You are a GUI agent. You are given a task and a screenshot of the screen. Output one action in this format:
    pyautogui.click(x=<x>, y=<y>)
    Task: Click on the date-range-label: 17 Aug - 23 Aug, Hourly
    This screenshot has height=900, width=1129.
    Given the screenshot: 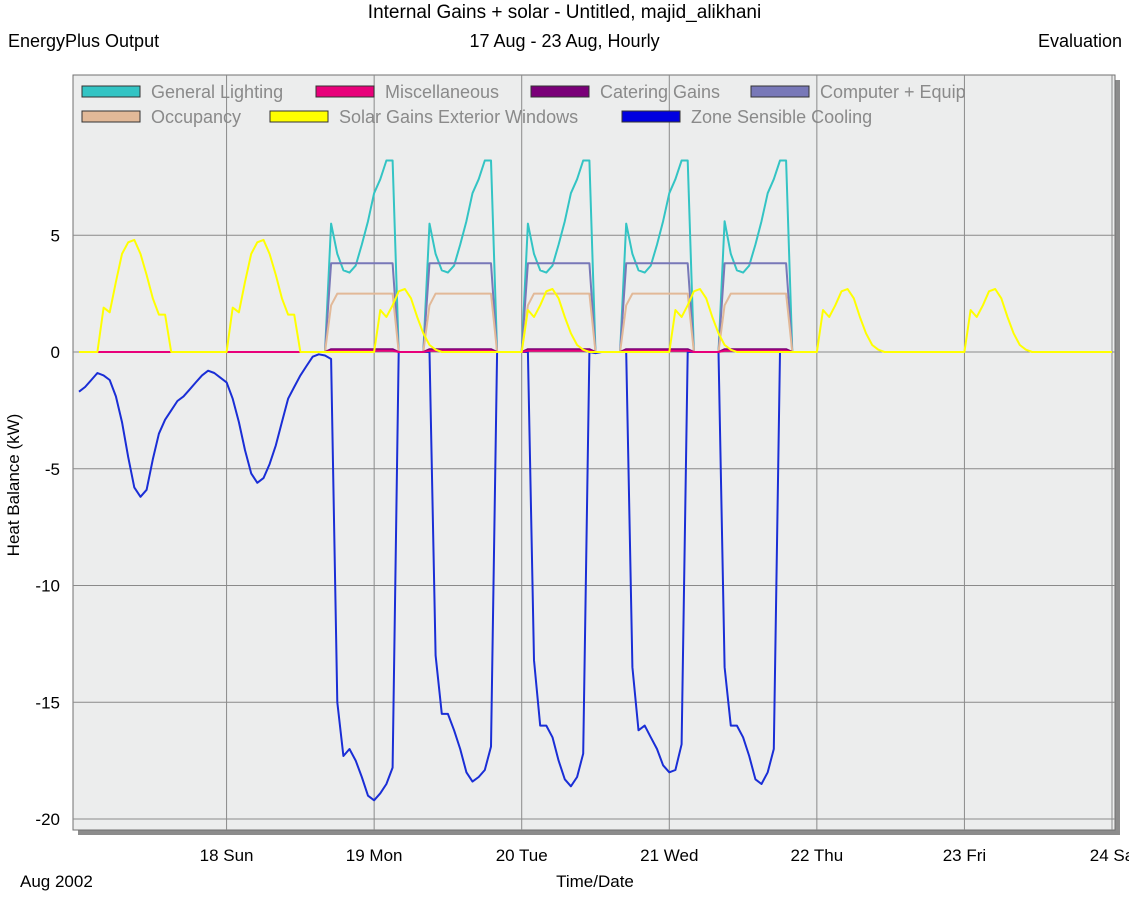 What is the action you would take?
    pyautogui.click(x=564, y=41)
    